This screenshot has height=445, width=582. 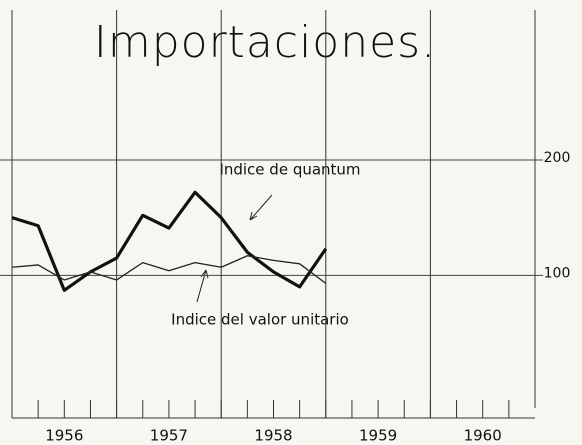 What do you see at coordinates (483, 436) in the screenshot?
I see `x-tick-label: 1960` at bounding box center [483, 436].